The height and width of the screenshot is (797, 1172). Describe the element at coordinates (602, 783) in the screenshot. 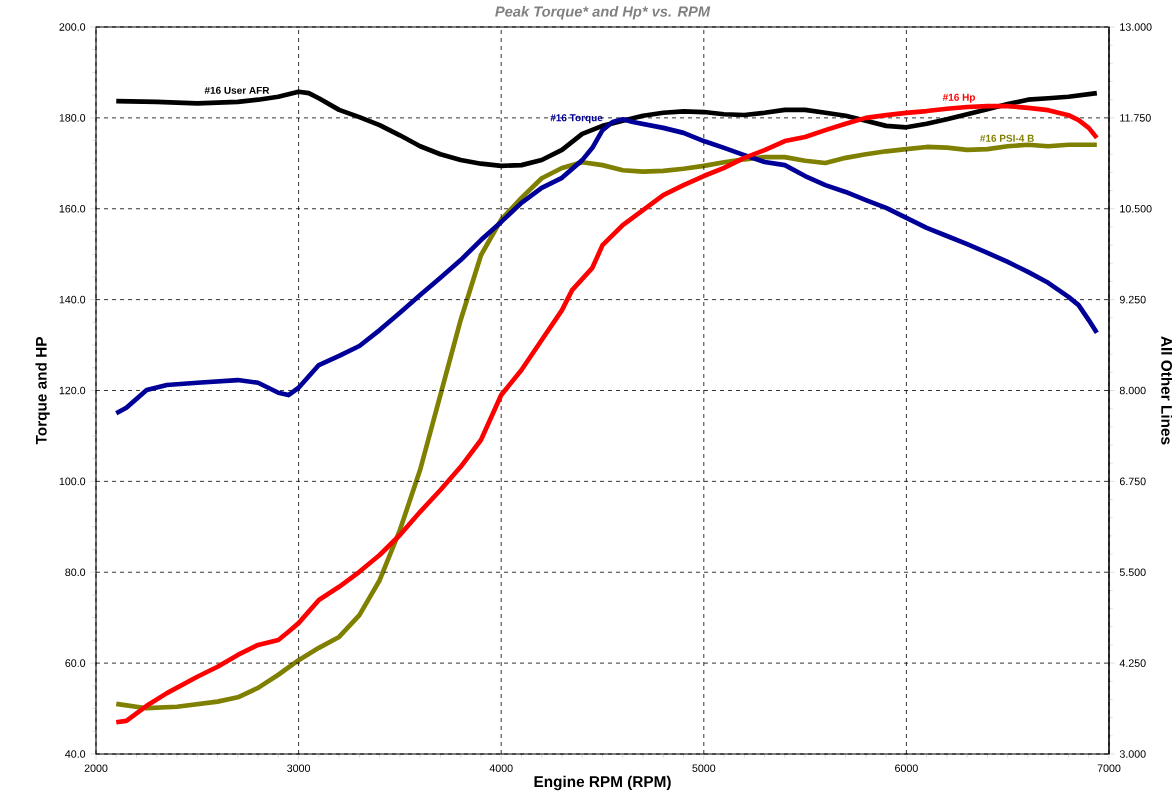

I see `x-axis-title: Engine RPM (RPM)` at that location.